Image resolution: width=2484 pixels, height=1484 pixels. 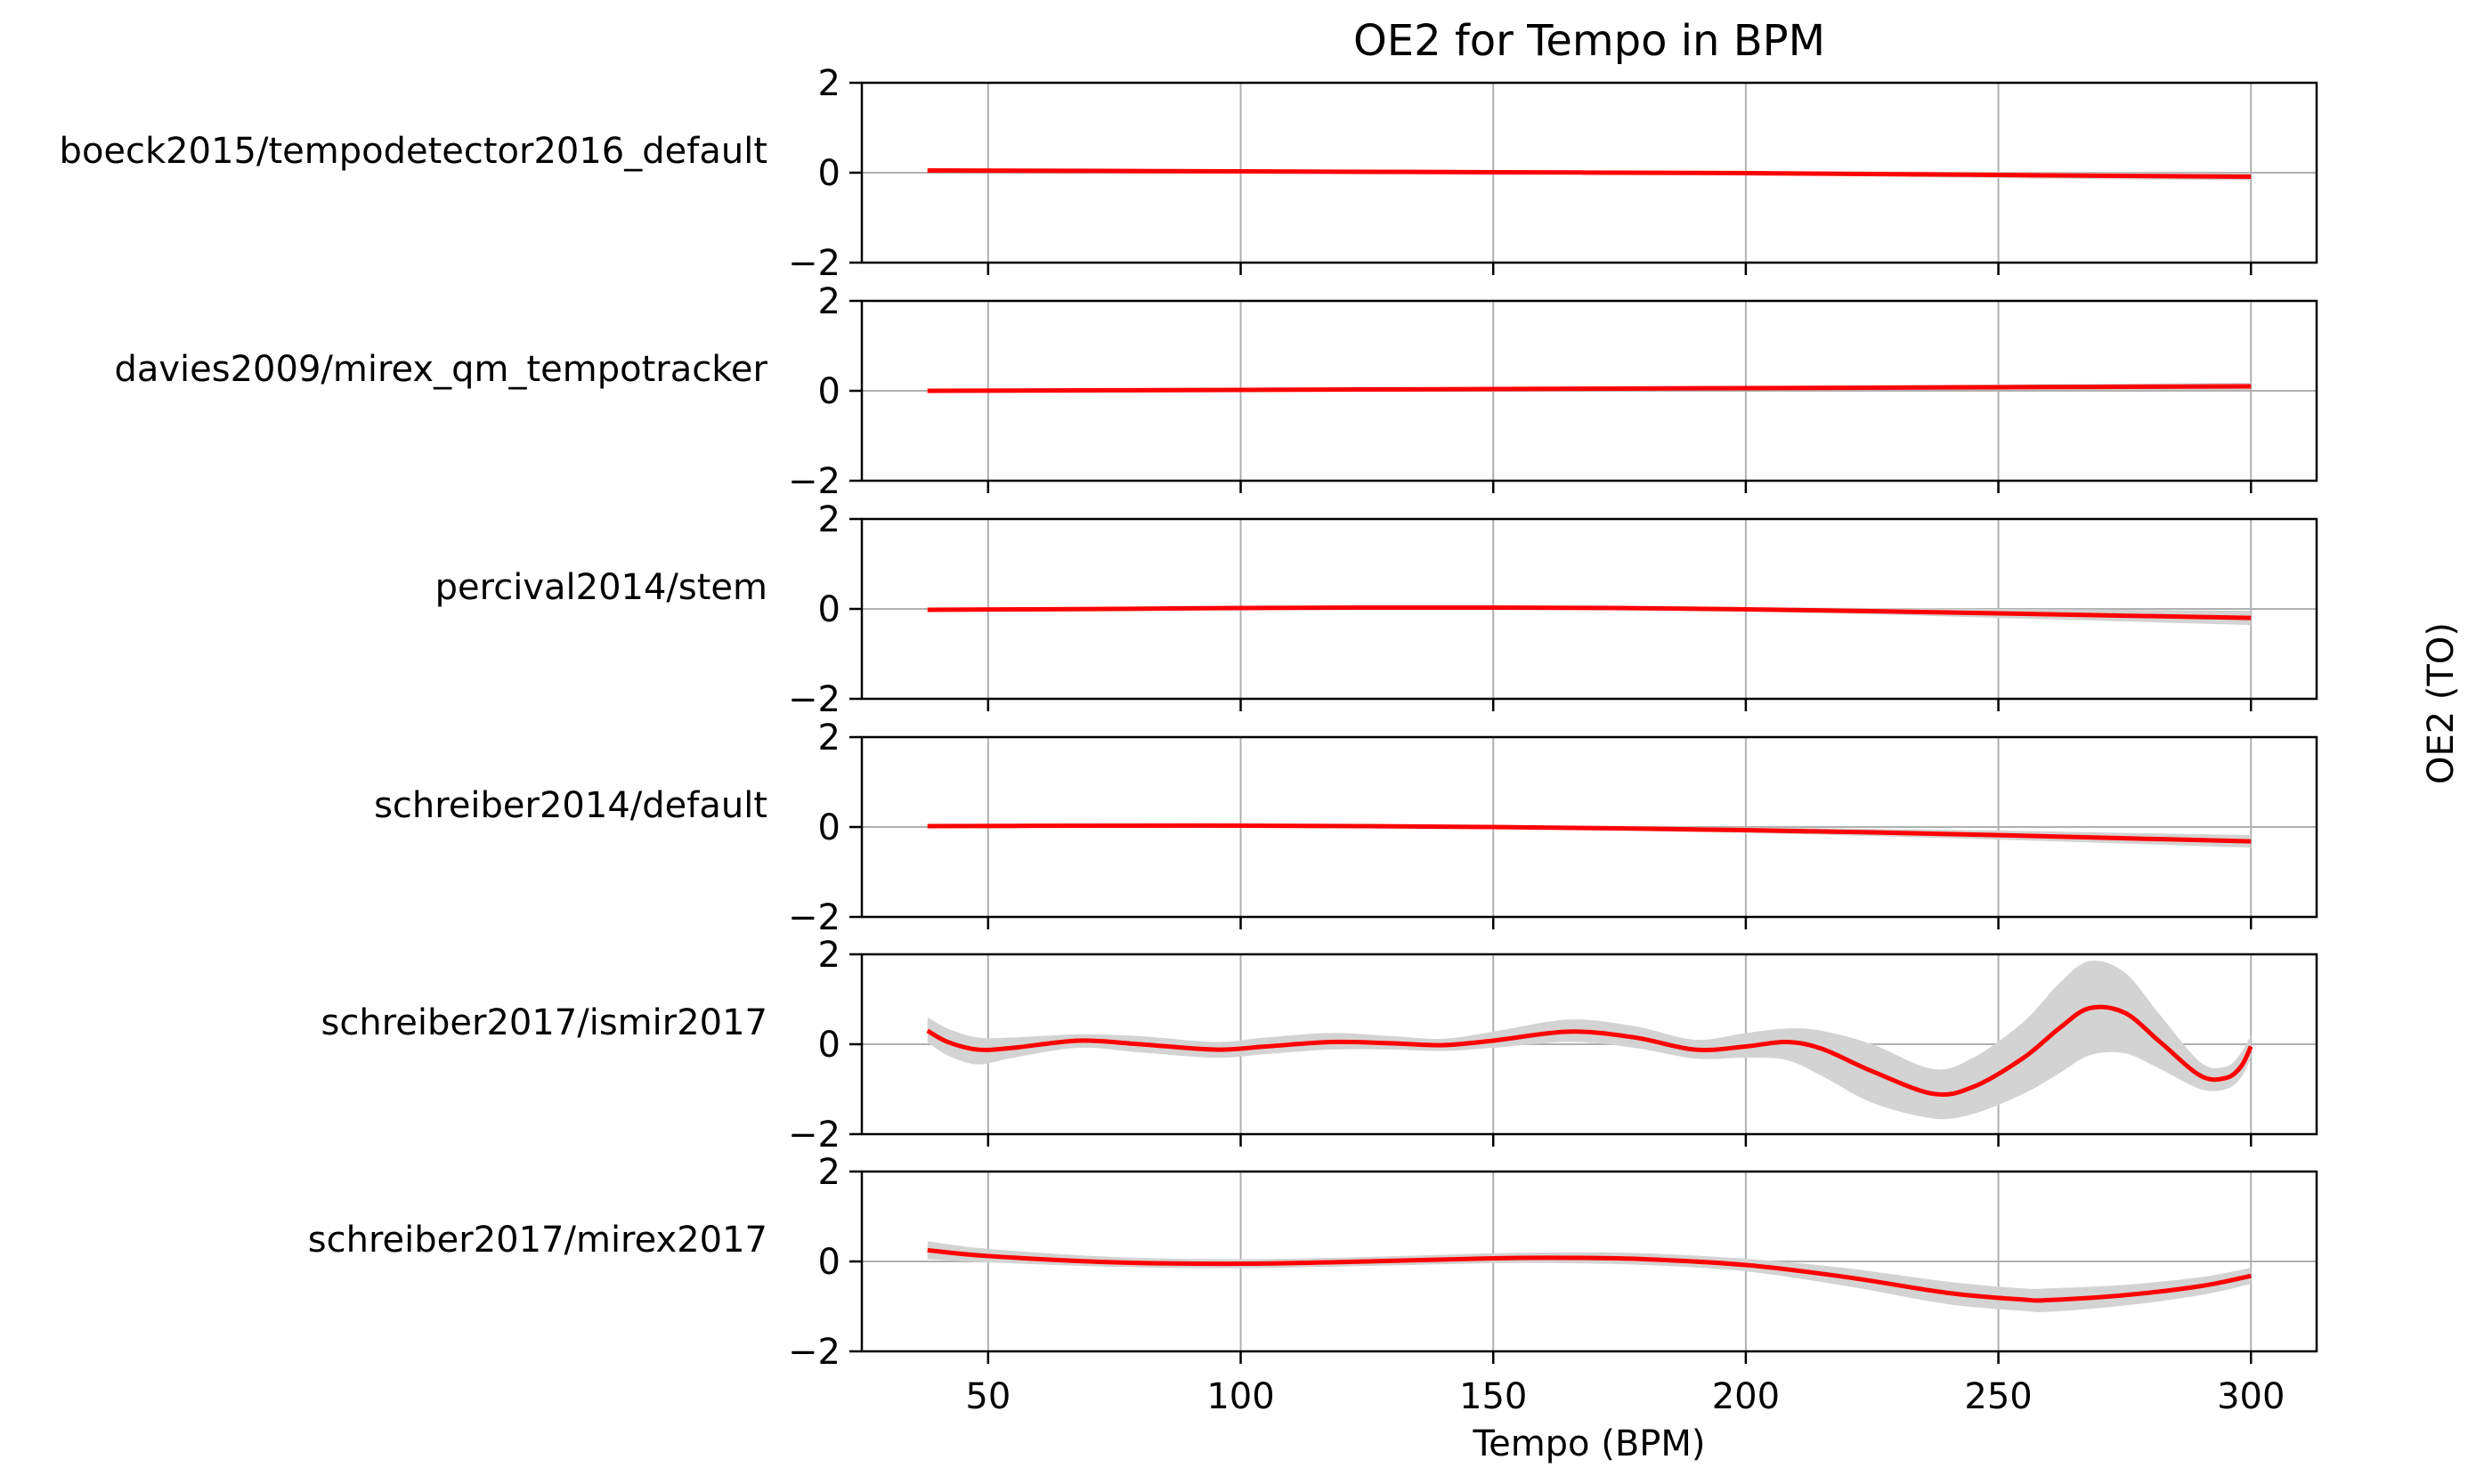 I want to click on panel-name: davies2009/mirex_qm_tempotracker, so click(x=441, y=369).